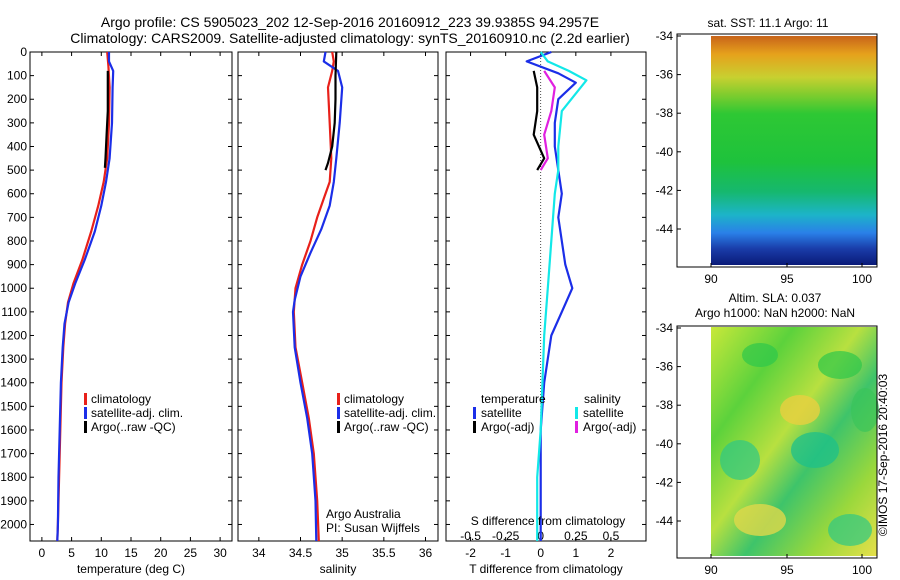  Describe the element at coordinates (13, 430) in the screenshot. I see `depth-tick-label: 1600` at that location.